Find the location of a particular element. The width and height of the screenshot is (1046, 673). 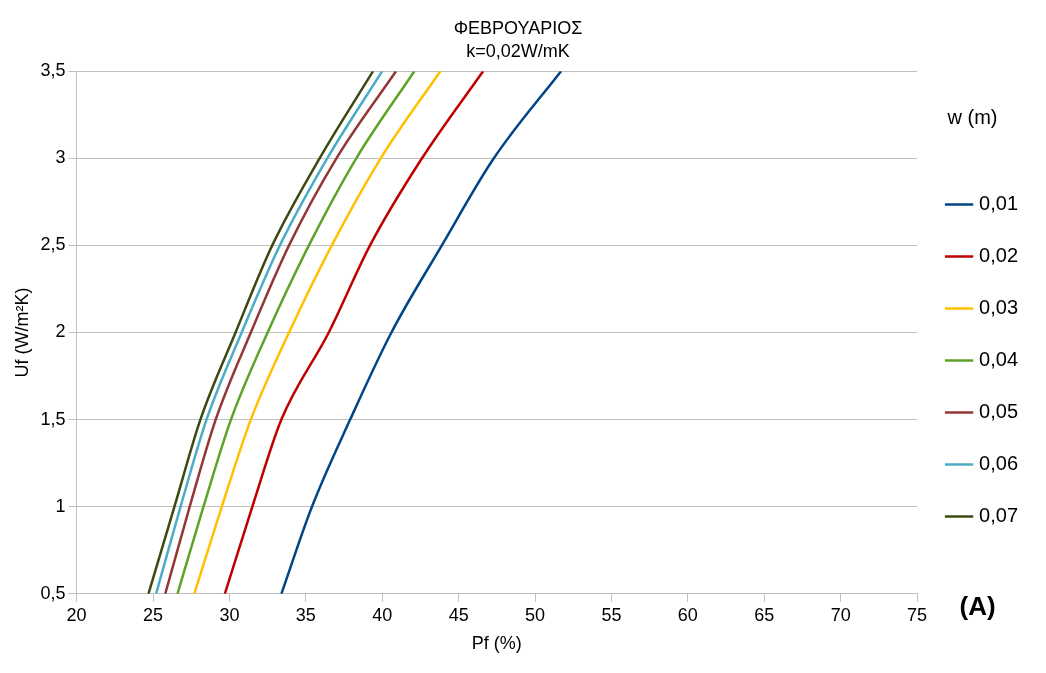

x-tick-label: 25 is located at coordinates (153, 614).